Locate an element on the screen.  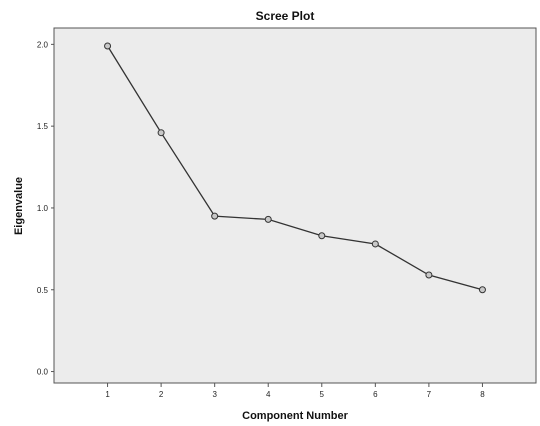
x-axis: 1 2 3 4 5 6 7 8 is located at coordinates (295, 391).